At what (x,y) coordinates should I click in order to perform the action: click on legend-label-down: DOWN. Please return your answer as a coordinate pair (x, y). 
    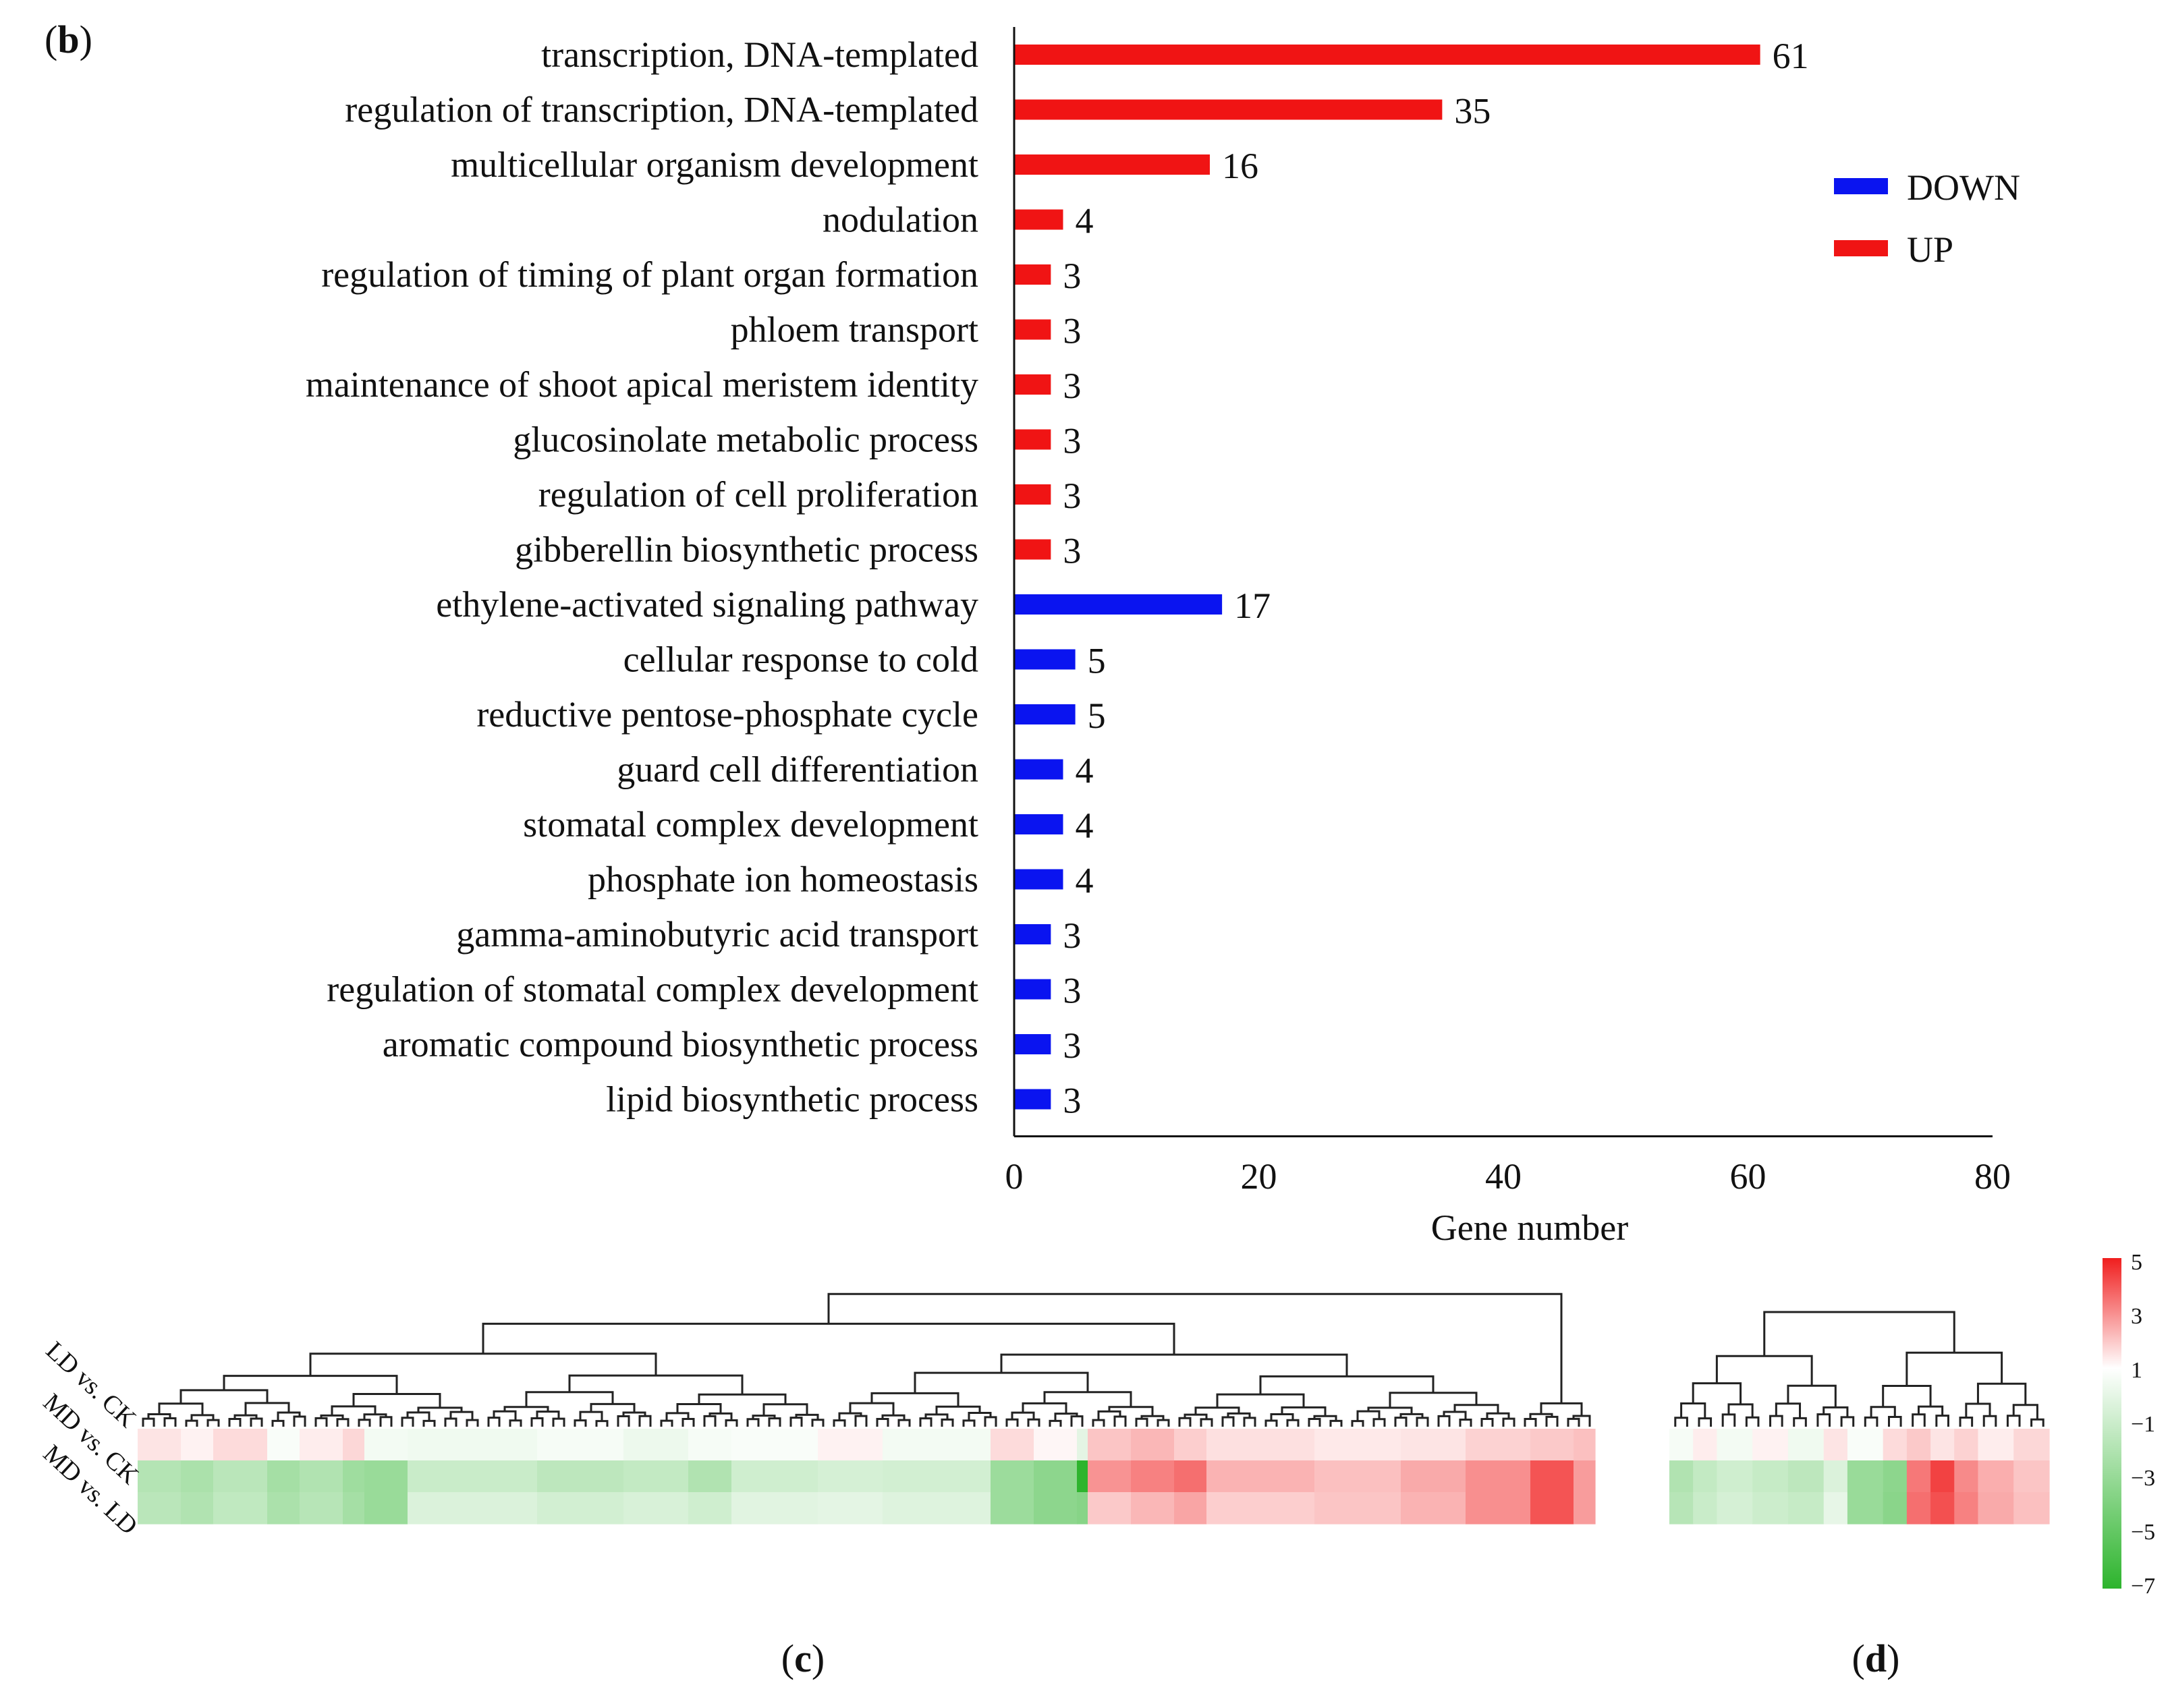
    Looking at the image, I should click on (1963, 188).